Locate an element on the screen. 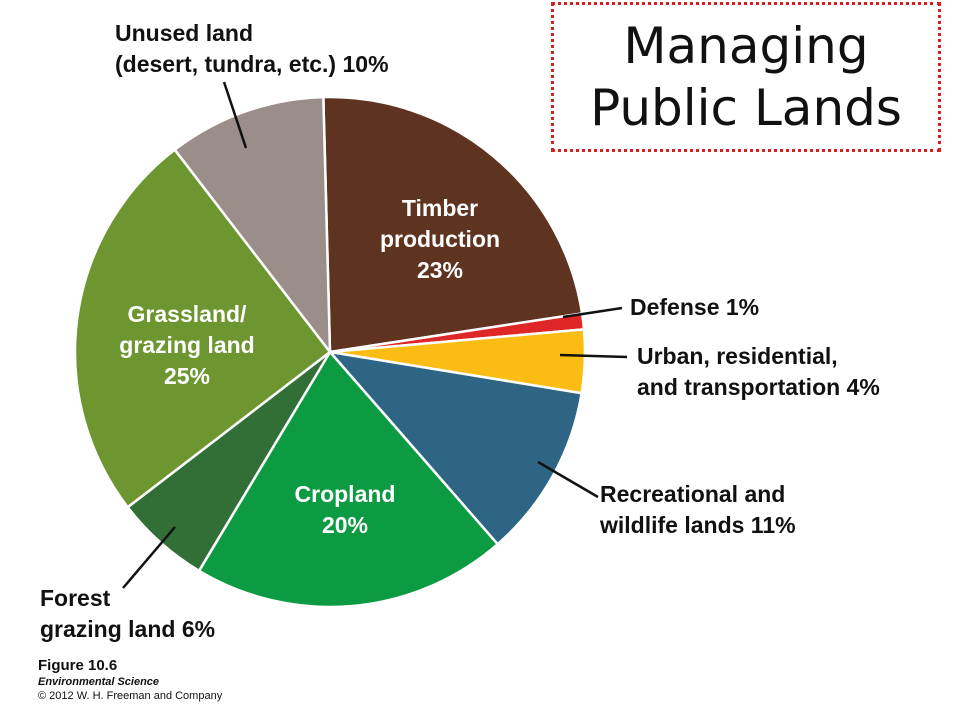 The height and width of the screenshot is (720, 960). slice-label-forest: Forest grazing land 6% is located at coordinates (128, 613).